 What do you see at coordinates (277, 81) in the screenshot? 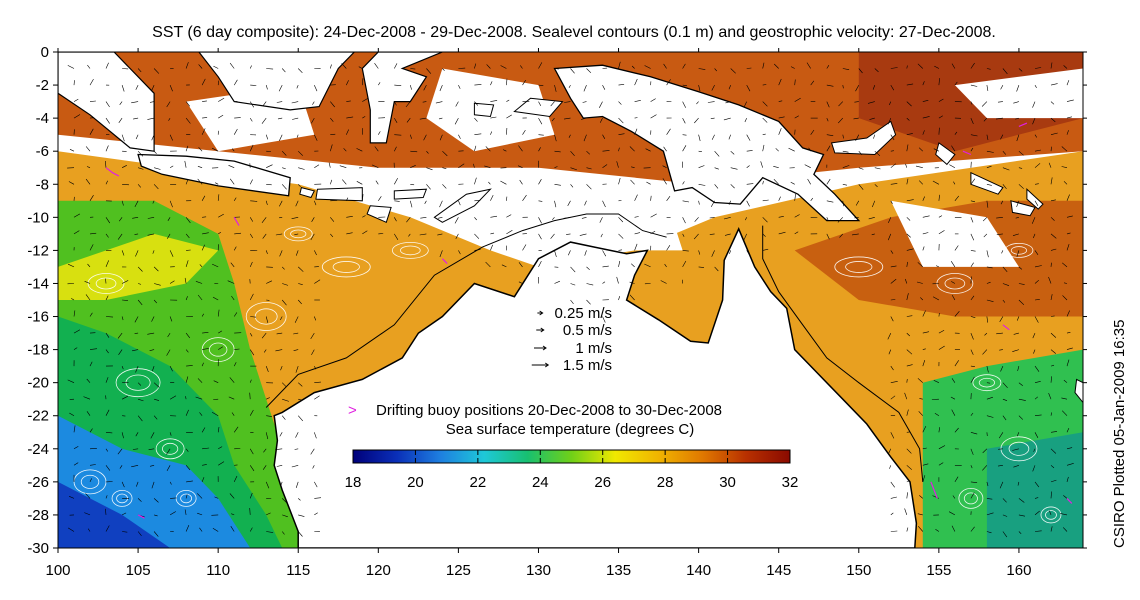
I see `borneo-island` at bounding box center [277, 81].